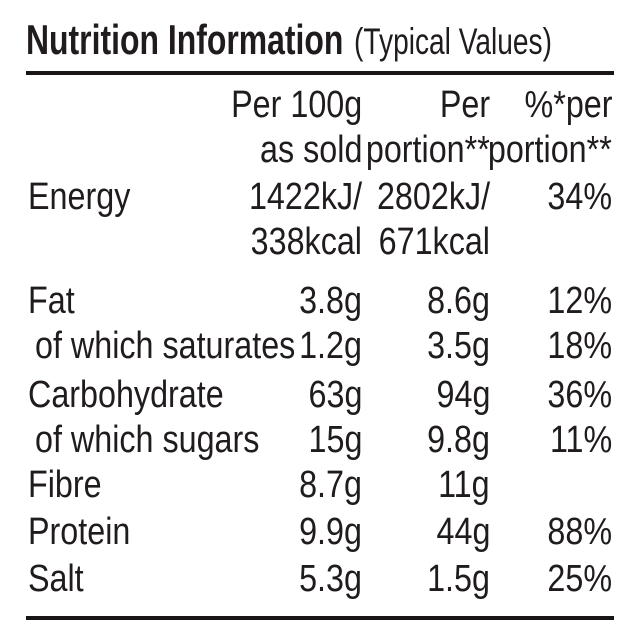 This screenshot has height=640, width=640. Describe the element at coordinates (579, 579) in the screenshot. I see `value-percent: 25%` at that location.